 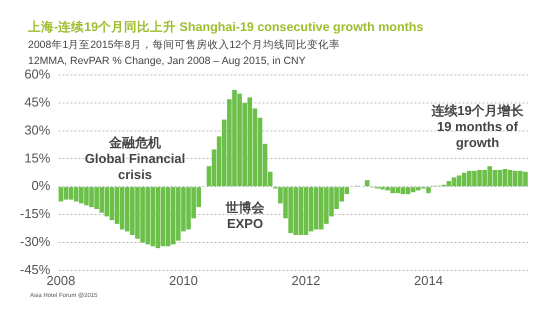 I want to click on x-tick-label: 2010, so click(x=183, y=280).